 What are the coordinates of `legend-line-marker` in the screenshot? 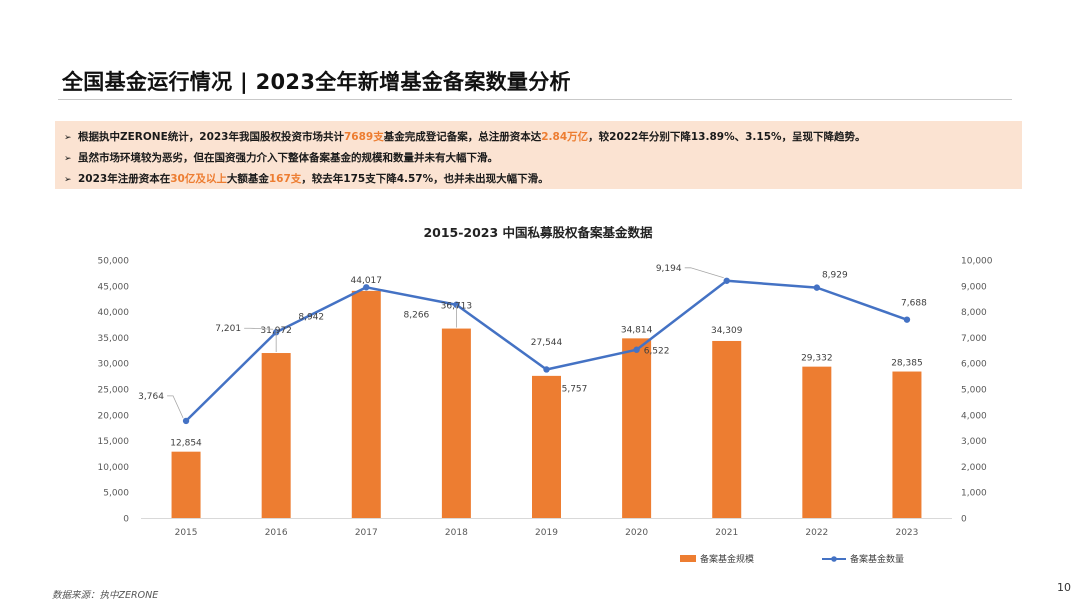 It's located at (834, 559).